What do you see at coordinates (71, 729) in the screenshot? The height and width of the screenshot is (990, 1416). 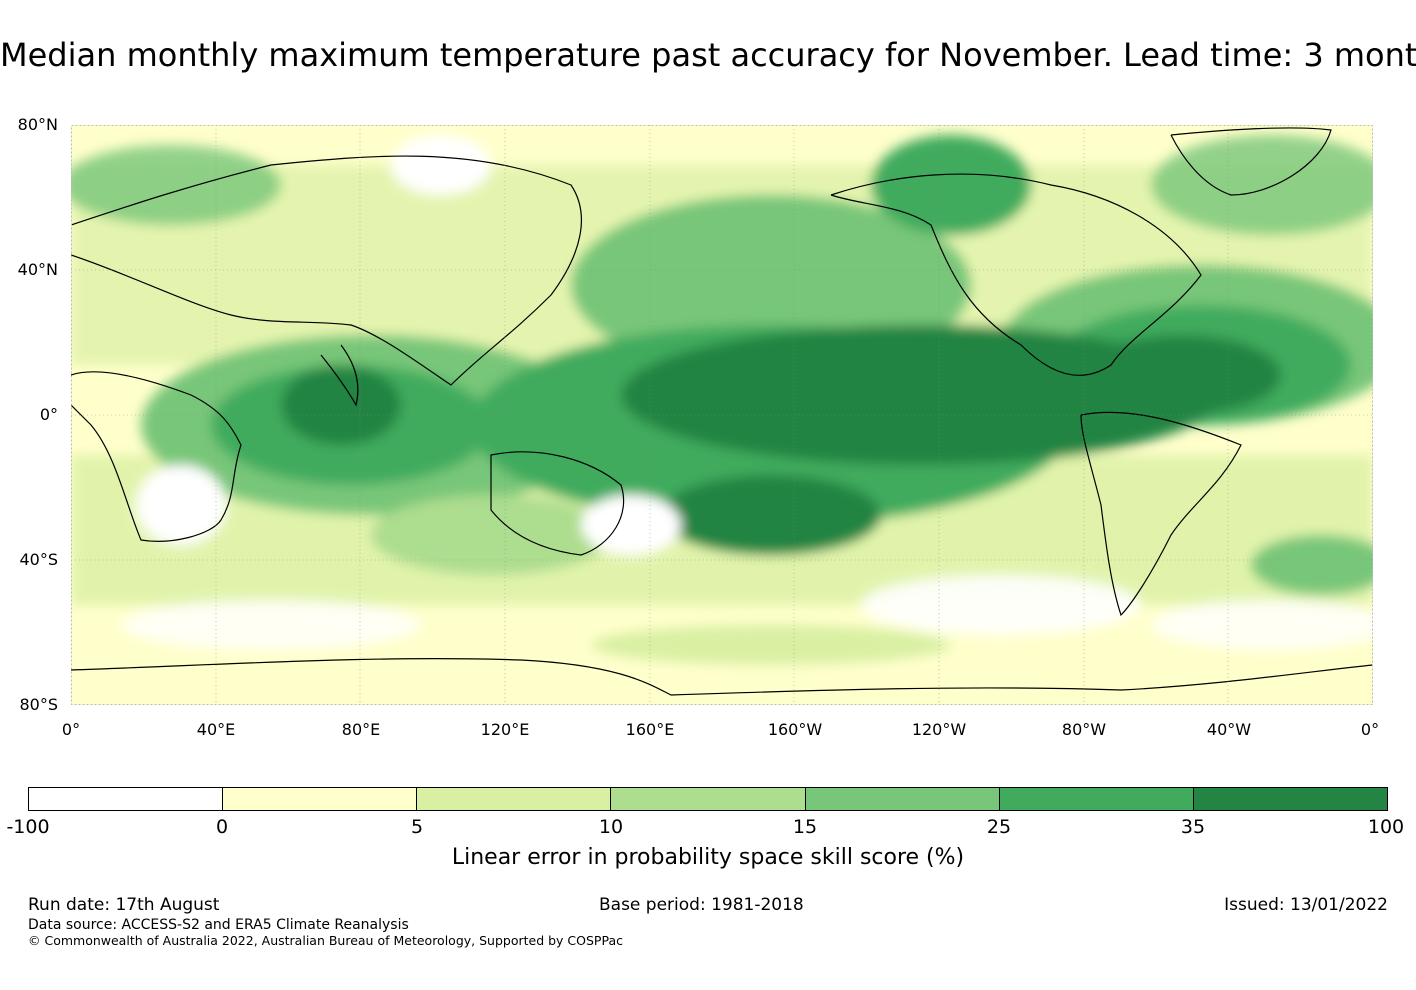 I see `lon-label-0: 0°` at bounding box center [71, 729].